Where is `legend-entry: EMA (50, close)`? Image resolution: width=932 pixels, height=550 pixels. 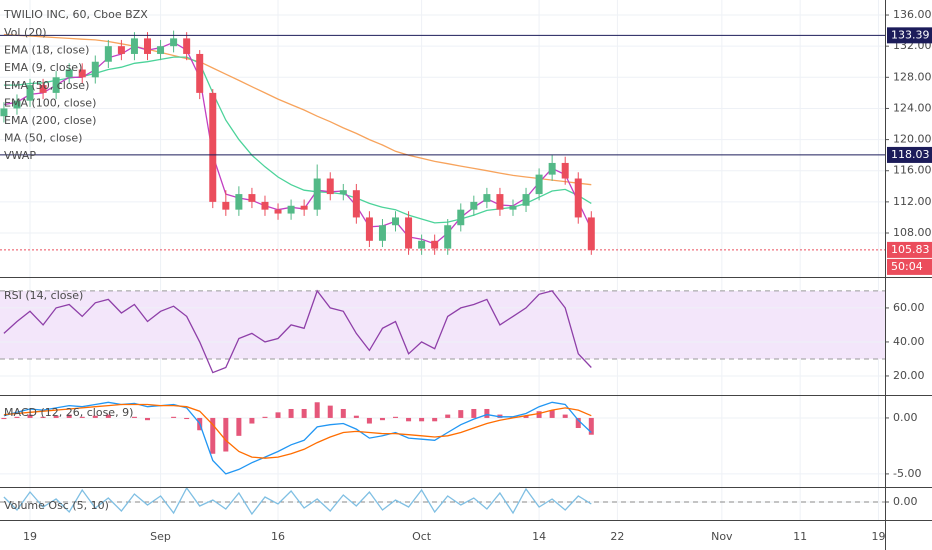
legend-entry: EMA (50, close) is located at coordinates (46, 85).